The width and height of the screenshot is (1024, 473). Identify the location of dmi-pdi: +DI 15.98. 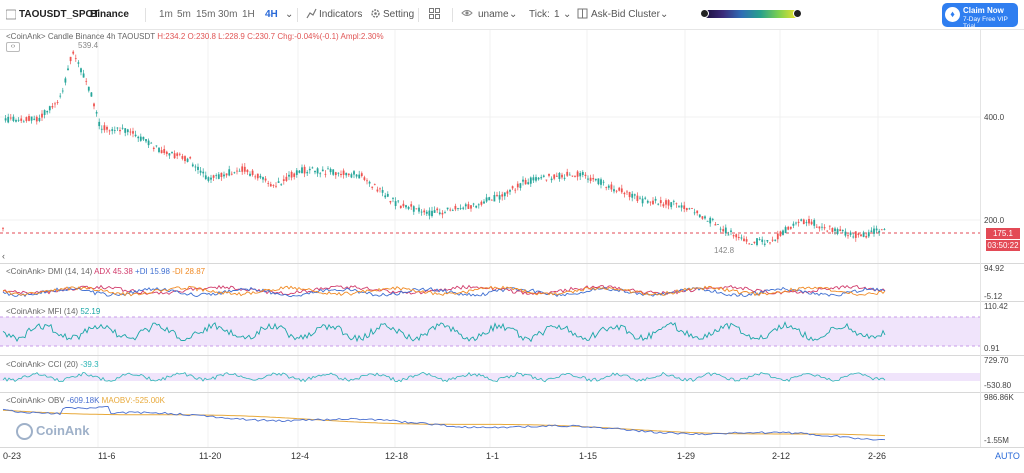
(152, 271).